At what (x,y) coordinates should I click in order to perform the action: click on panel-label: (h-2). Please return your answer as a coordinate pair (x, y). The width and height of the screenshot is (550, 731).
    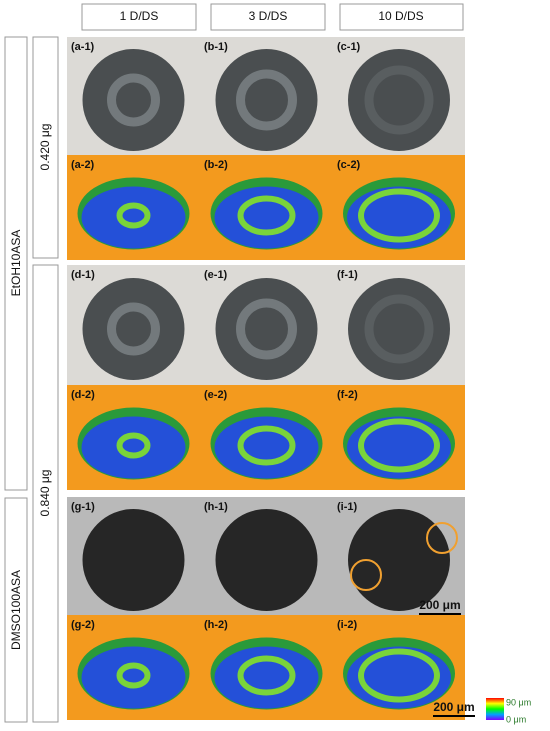
    Looking at the image, I should click on (216, 625).